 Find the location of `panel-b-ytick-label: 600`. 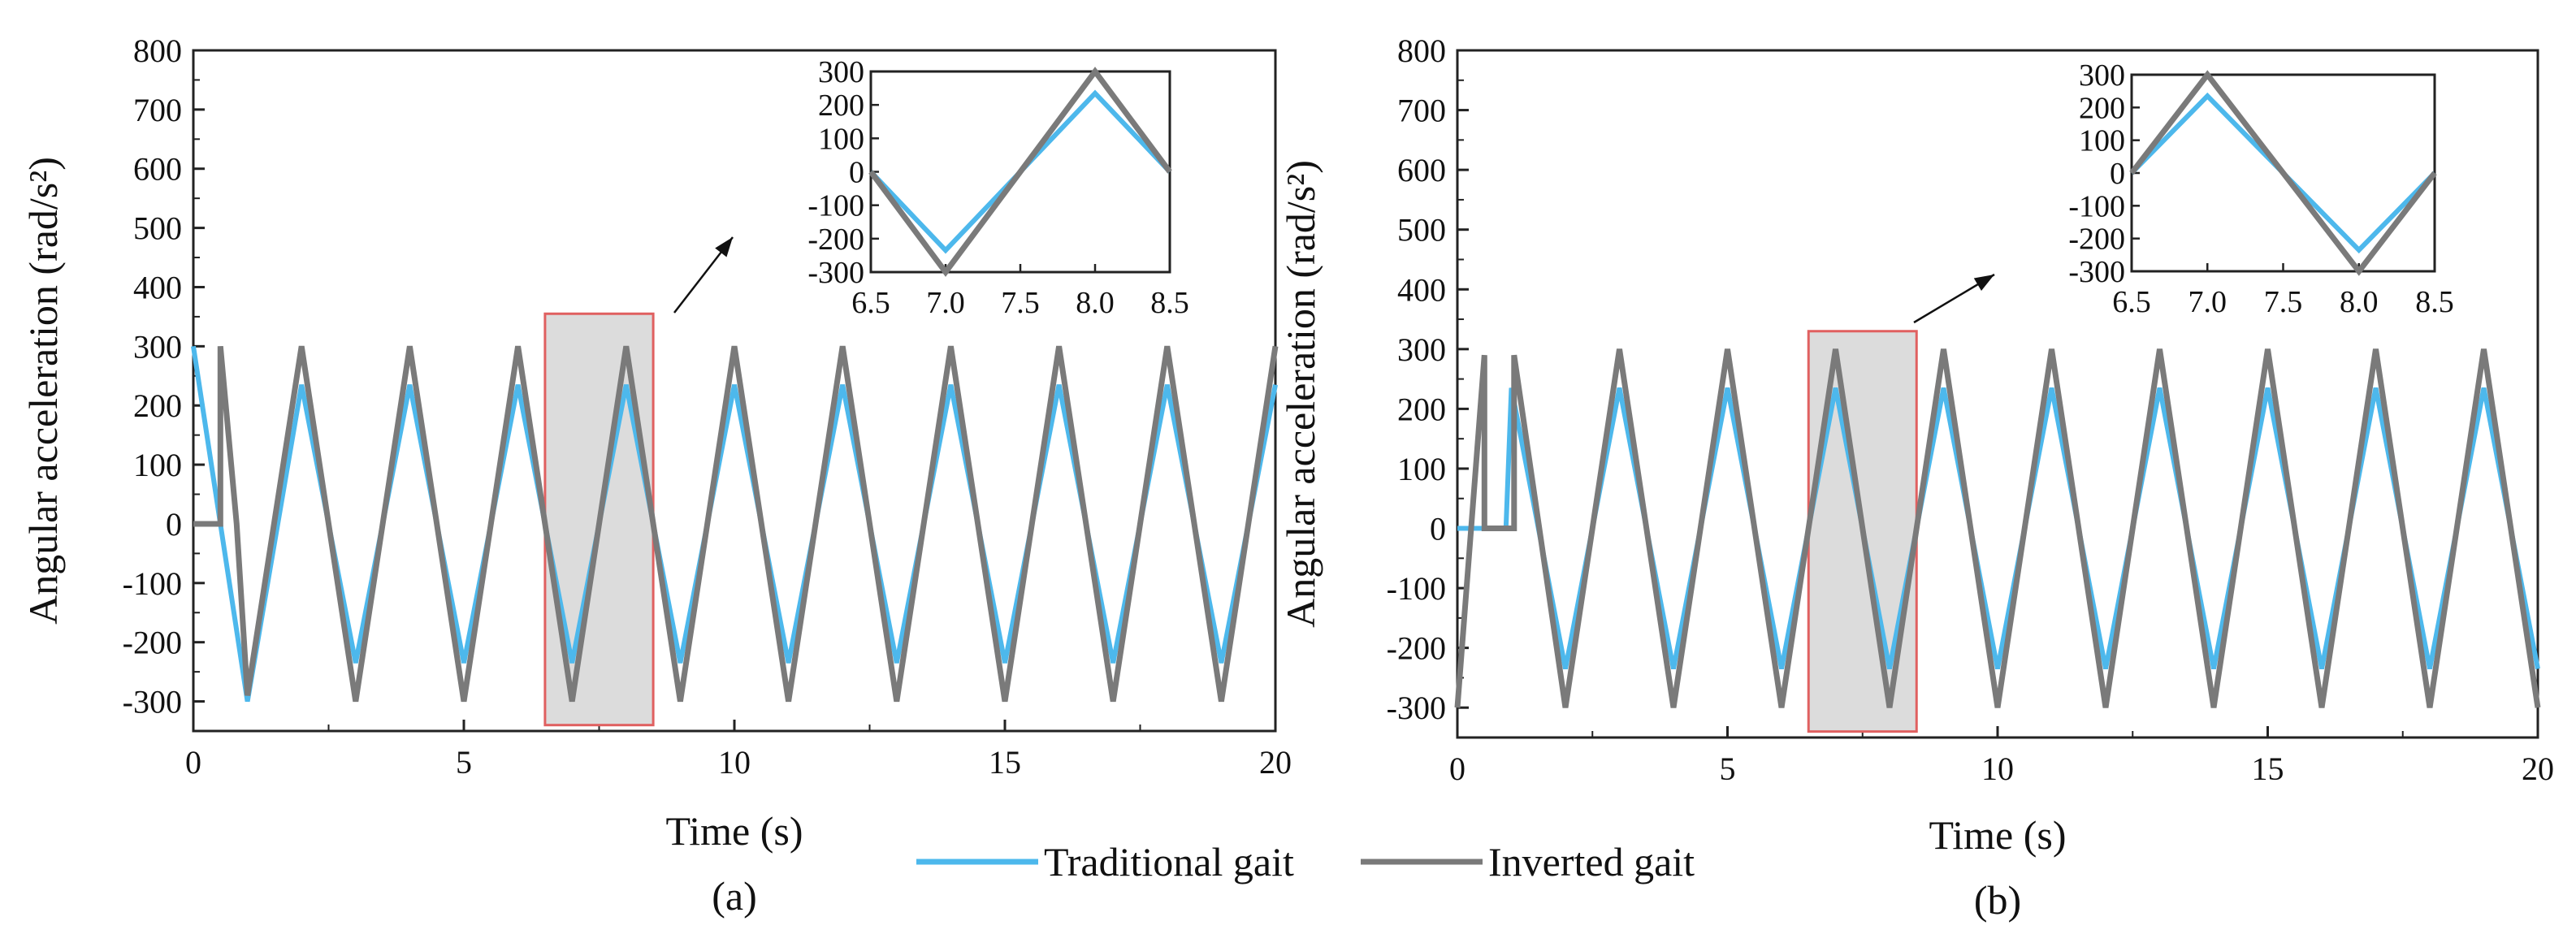

panel-b-ytick-label: 600 is located at coordinates (1421, 170).